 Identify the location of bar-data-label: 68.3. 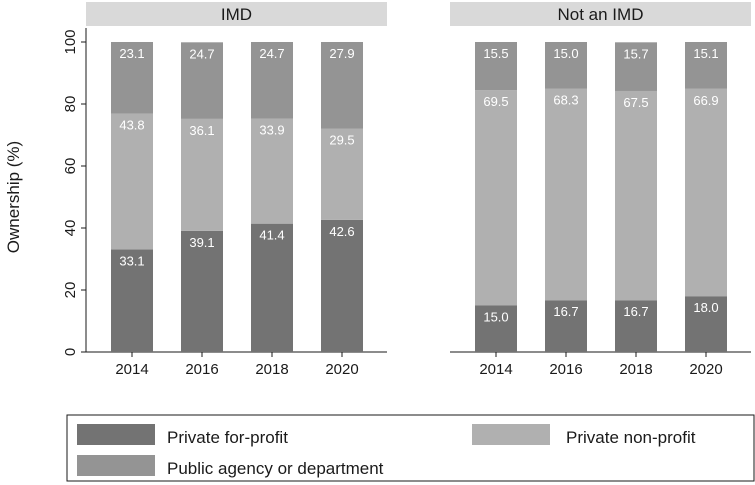
(565, 100).